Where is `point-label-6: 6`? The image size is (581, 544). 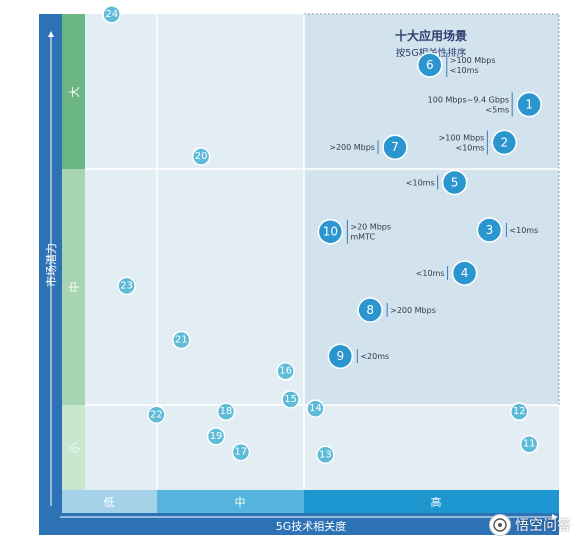 point-label-6: 6 is located at coordinates (430, 65).